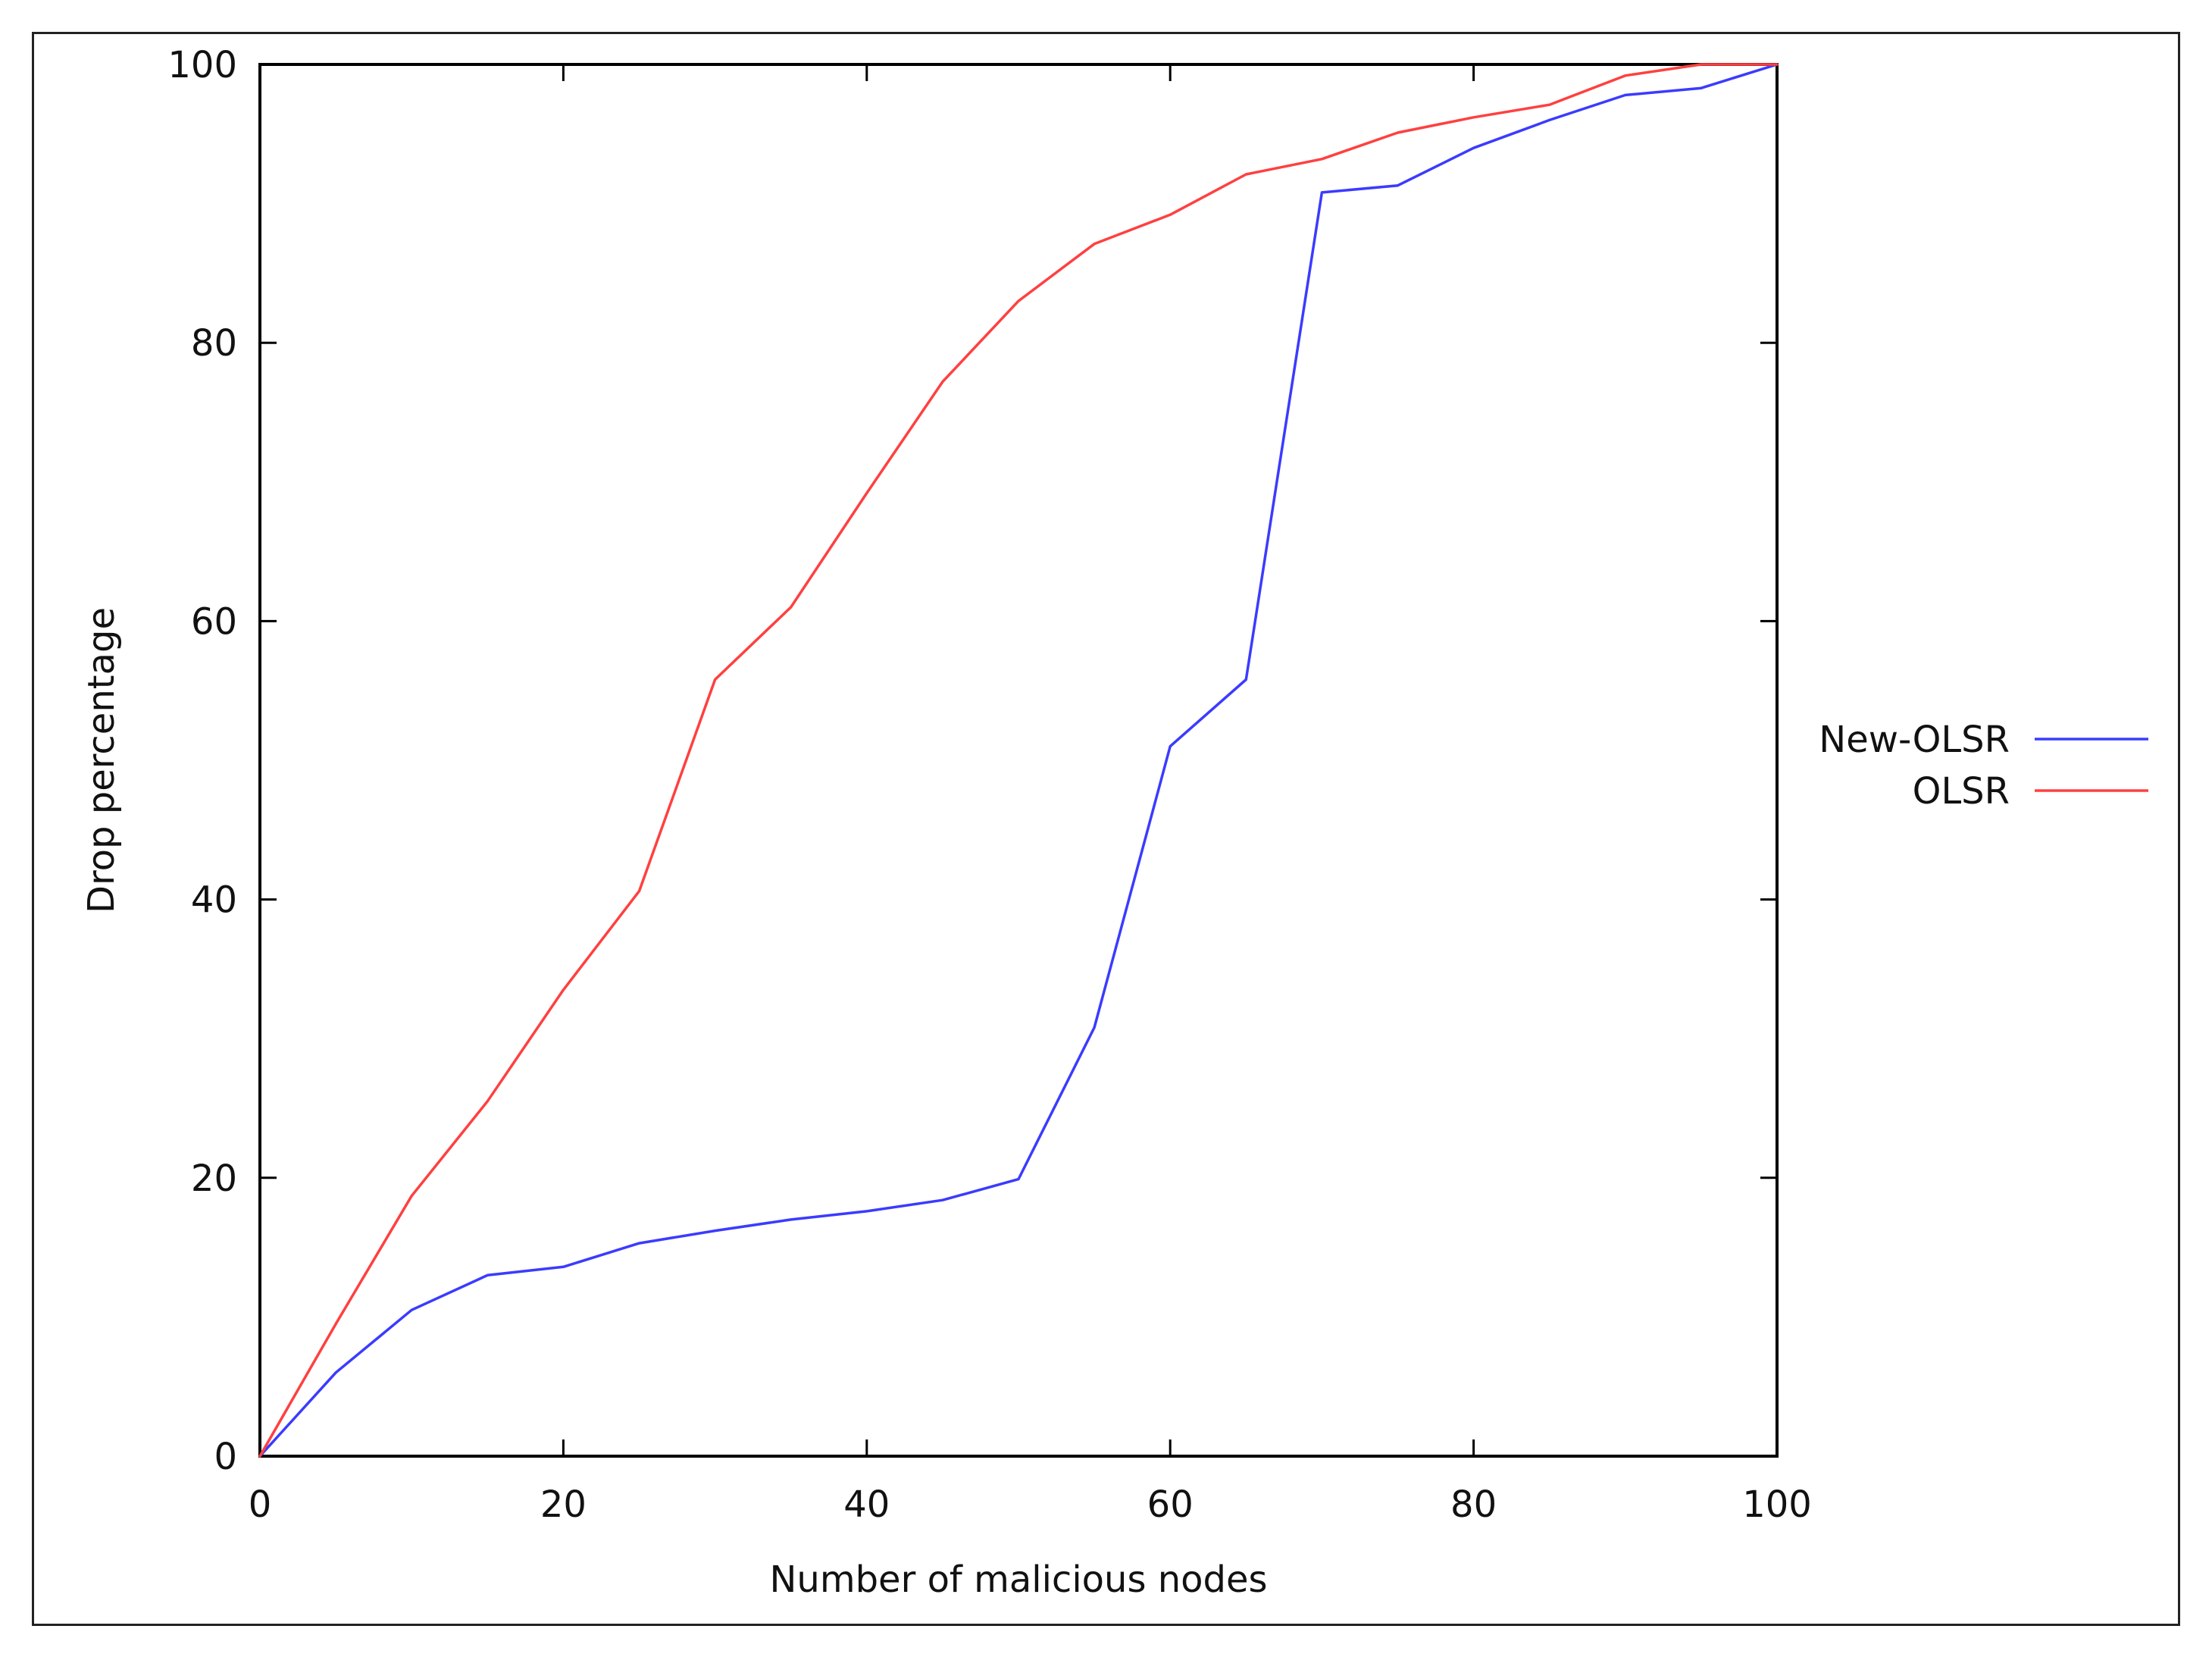 The width and height of the screenshot is (2212, 1654). Describe the element at coordinates (214, 622) in the screenshot. I see `y-tick-label: 60` at that location.